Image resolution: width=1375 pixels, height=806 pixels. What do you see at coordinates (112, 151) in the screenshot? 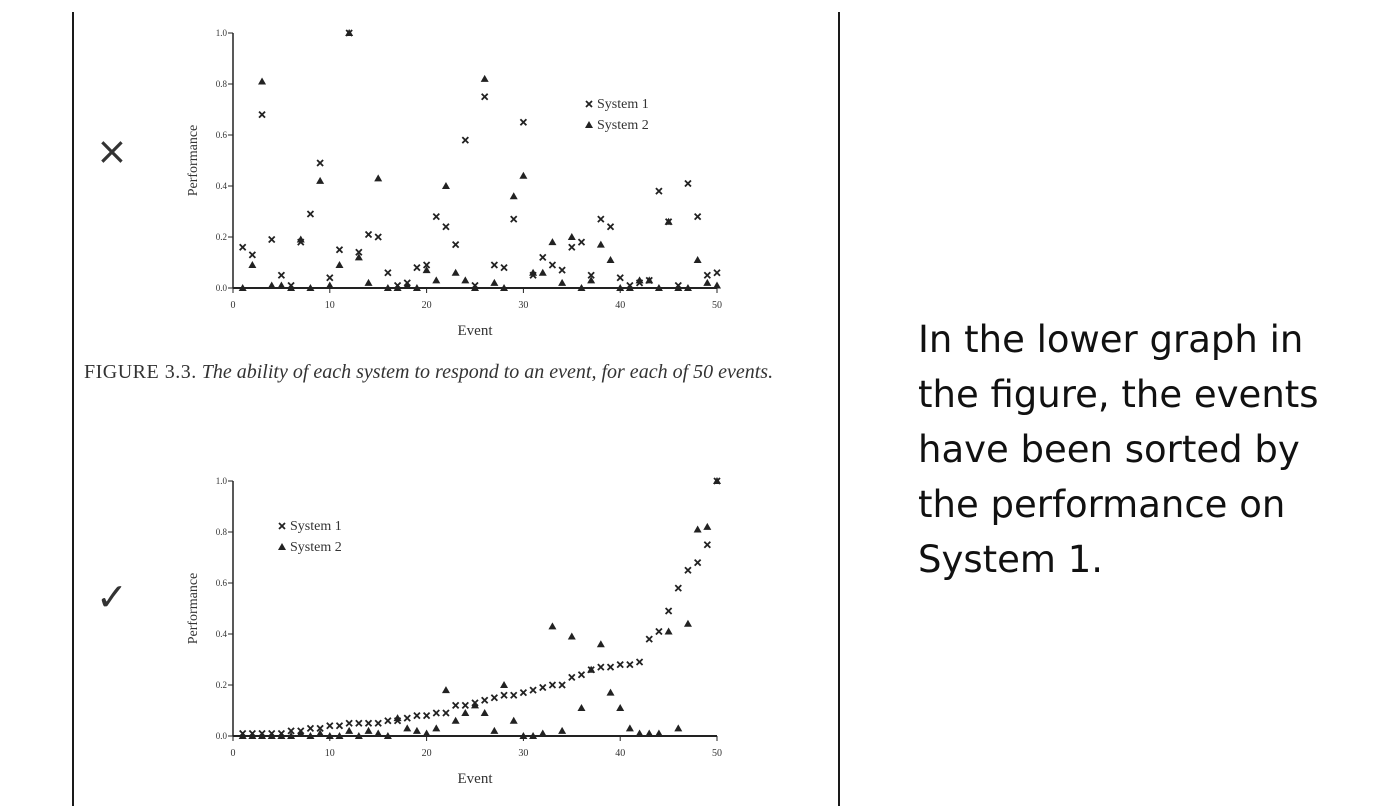
I see `cross-mark-icon: ×` at bounding box center [112, 151].